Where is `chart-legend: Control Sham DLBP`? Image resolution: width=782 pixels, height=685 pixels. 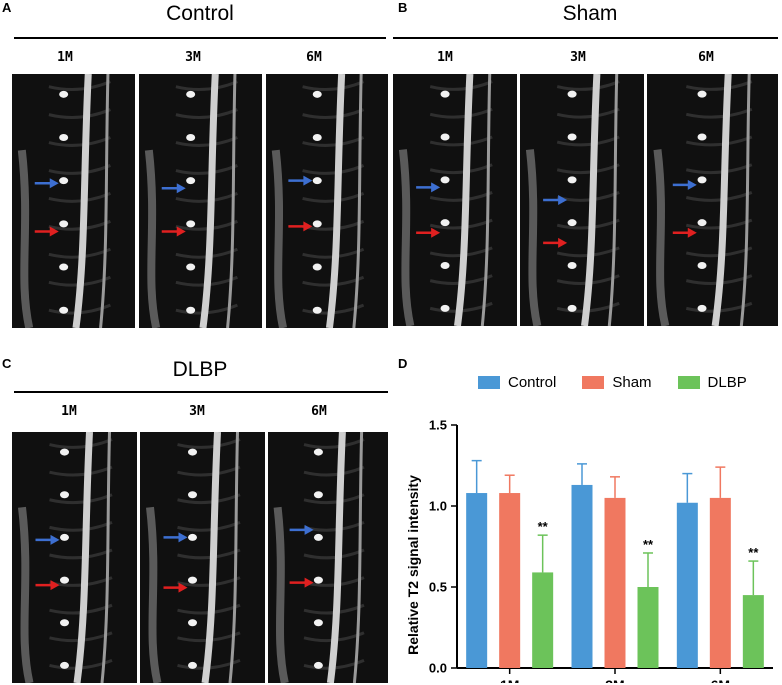
chart-legend: Control Sham DLBP is located at coordinates (612, 382).